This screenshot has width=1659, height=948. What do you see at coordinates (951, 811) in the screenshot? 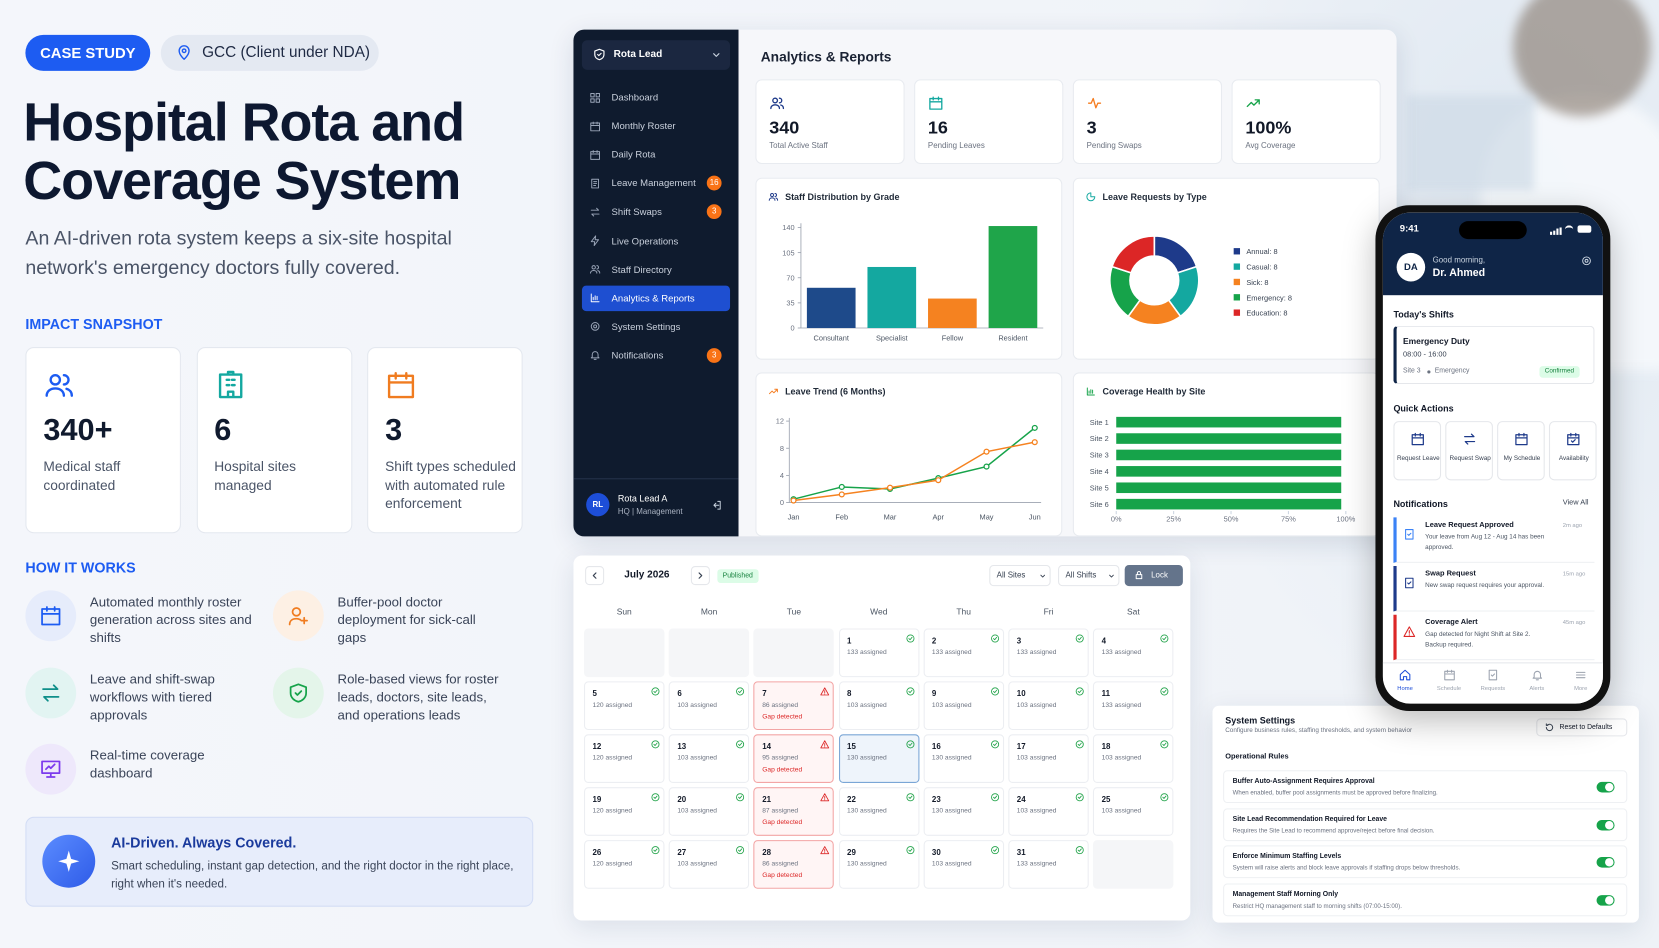
I see `assigned: 130 assigned` at bounding box center [951, 811].